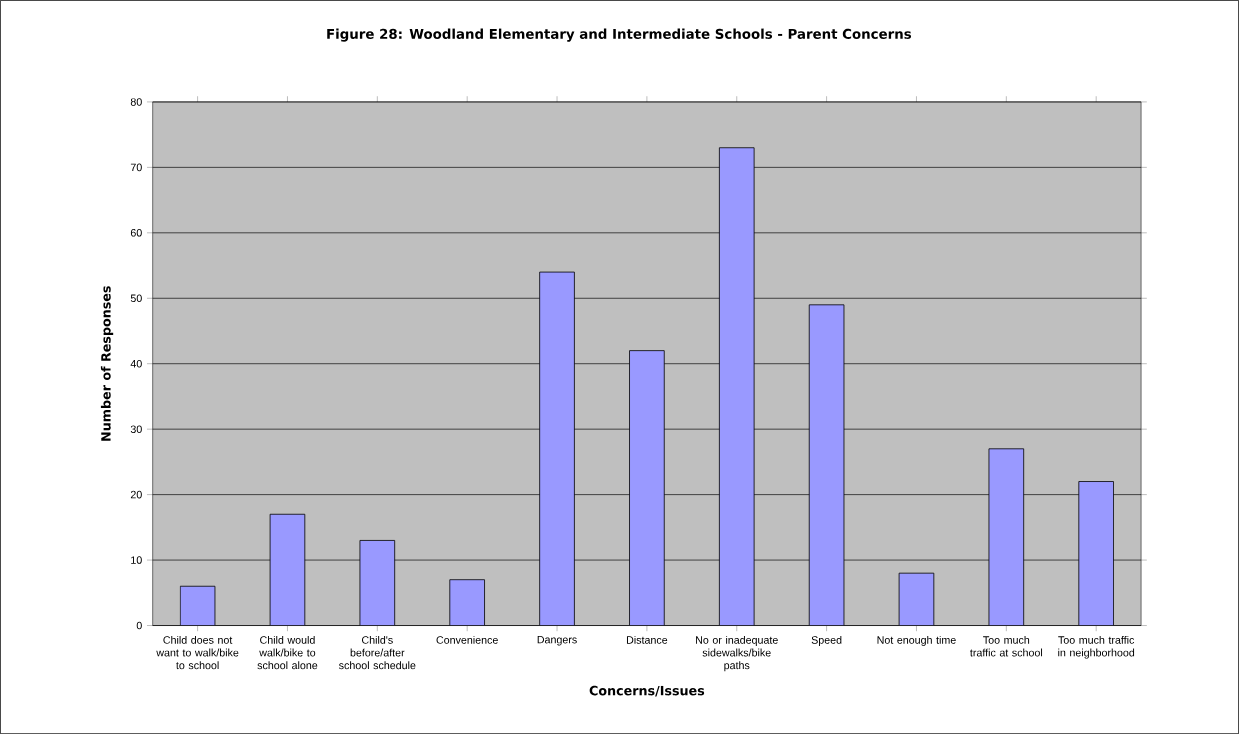  I want to click on x-tick-label: Too much traffic in neighborhood, so click(1096, 647).